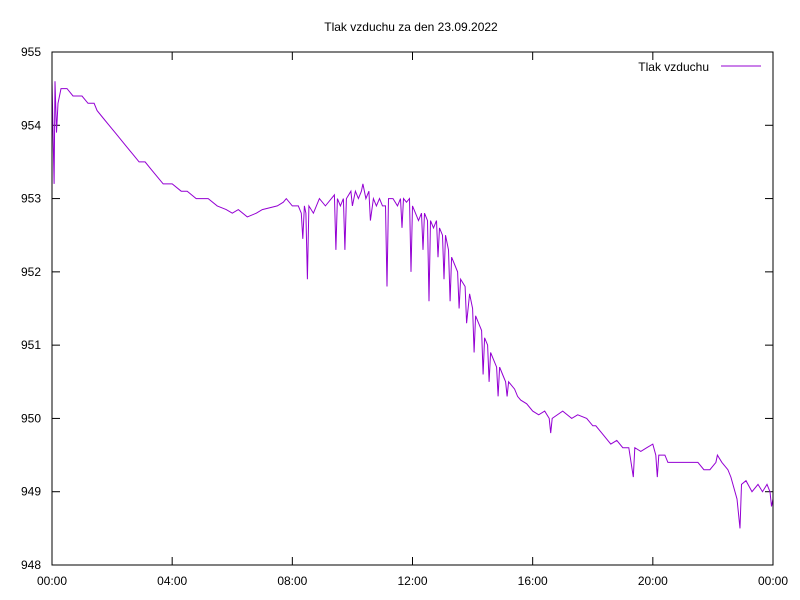  Describe the element at coordinates (31, 565) in the screenshot. I see `y-tick-label: 948` at that location.